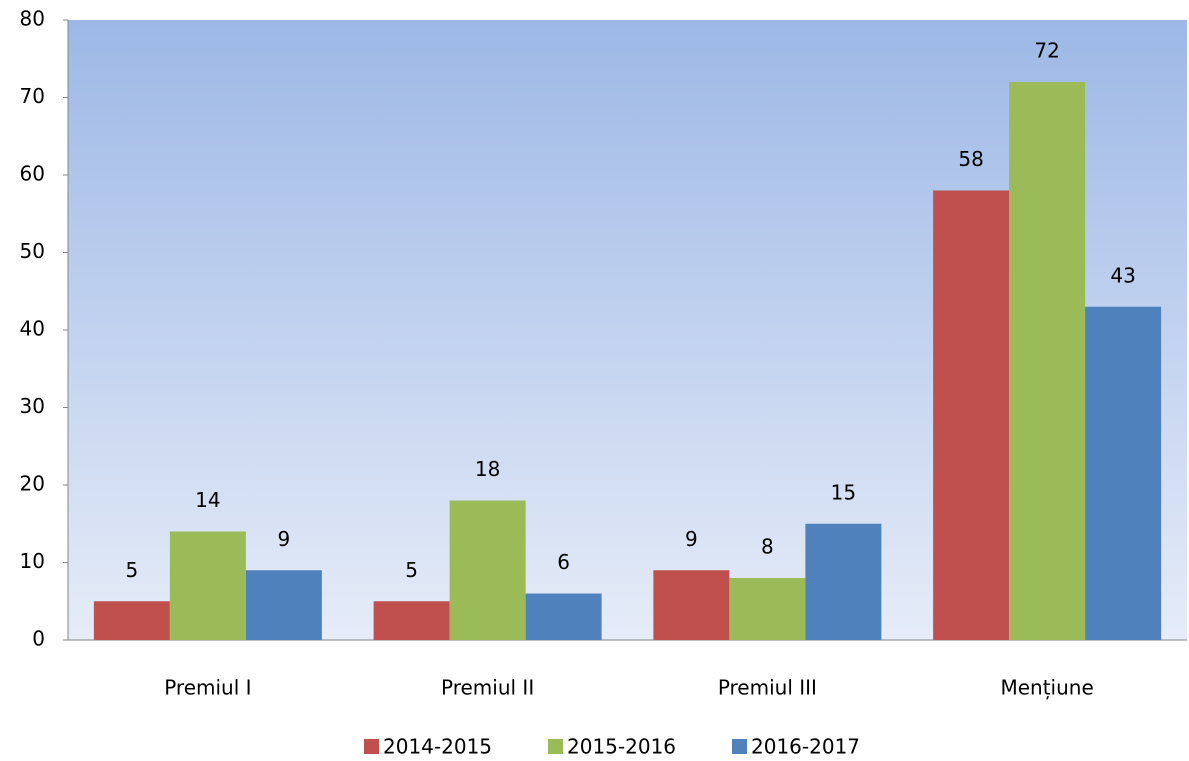  What do you see at coordinates (38, 639) in the screenshot?
I see `y-tick-label: 0` at bounding box center [38, 639].